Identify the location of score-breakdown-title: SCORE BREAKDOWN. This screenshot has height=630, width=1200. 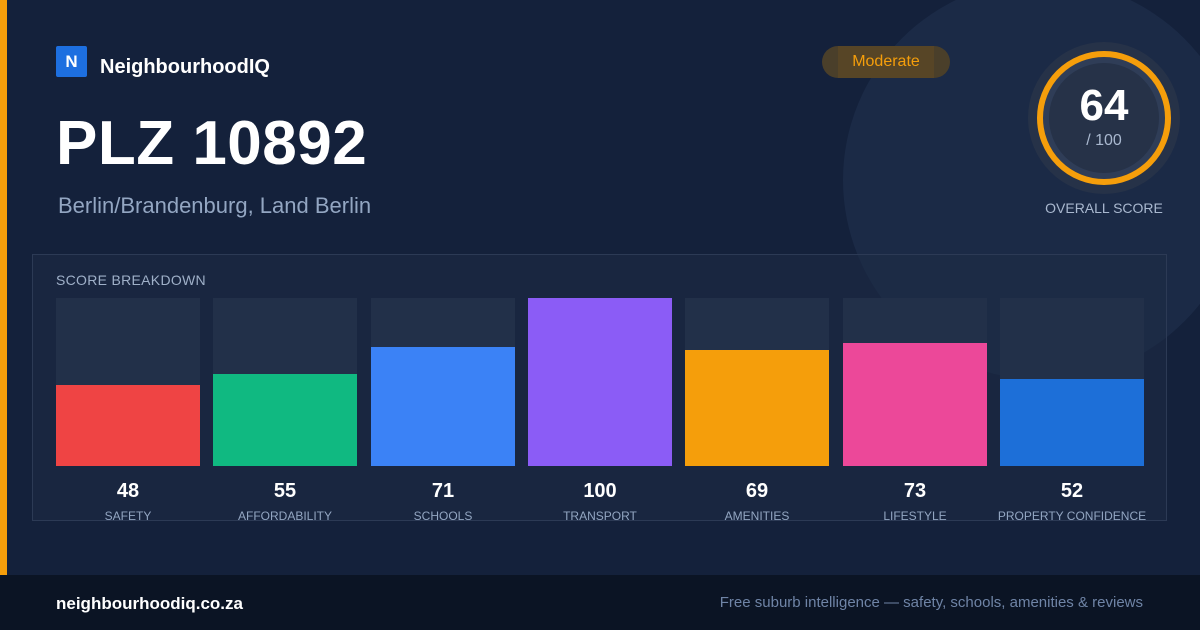
(131, 280).